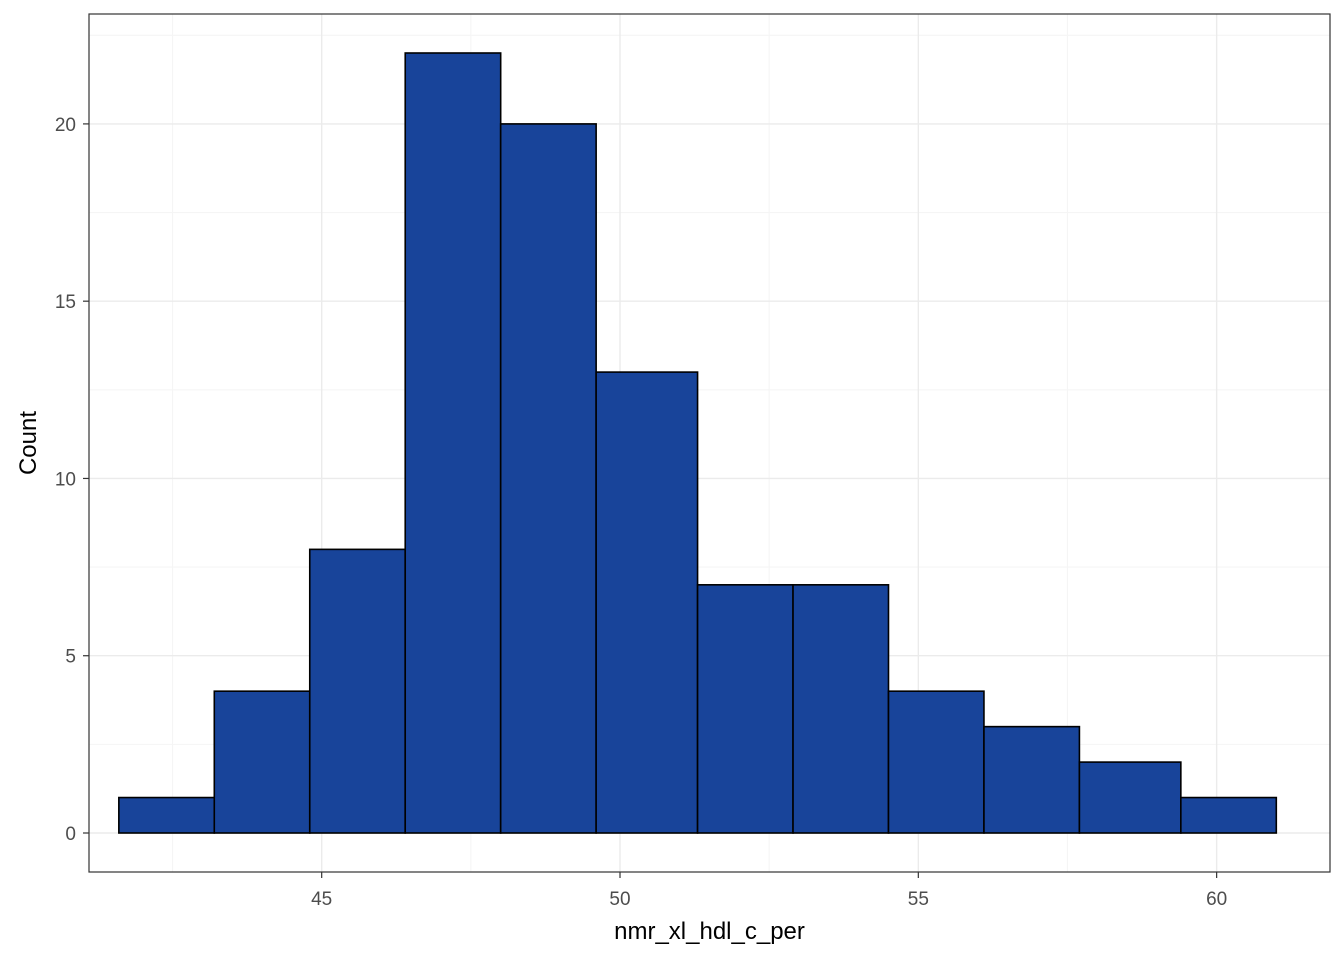 The height and width of the screenshot is (960, 1344). What do you see at coordinates (65, 125) in the screenshot?
I see `y-tick-label: 20` at bounding box center [65, 125].